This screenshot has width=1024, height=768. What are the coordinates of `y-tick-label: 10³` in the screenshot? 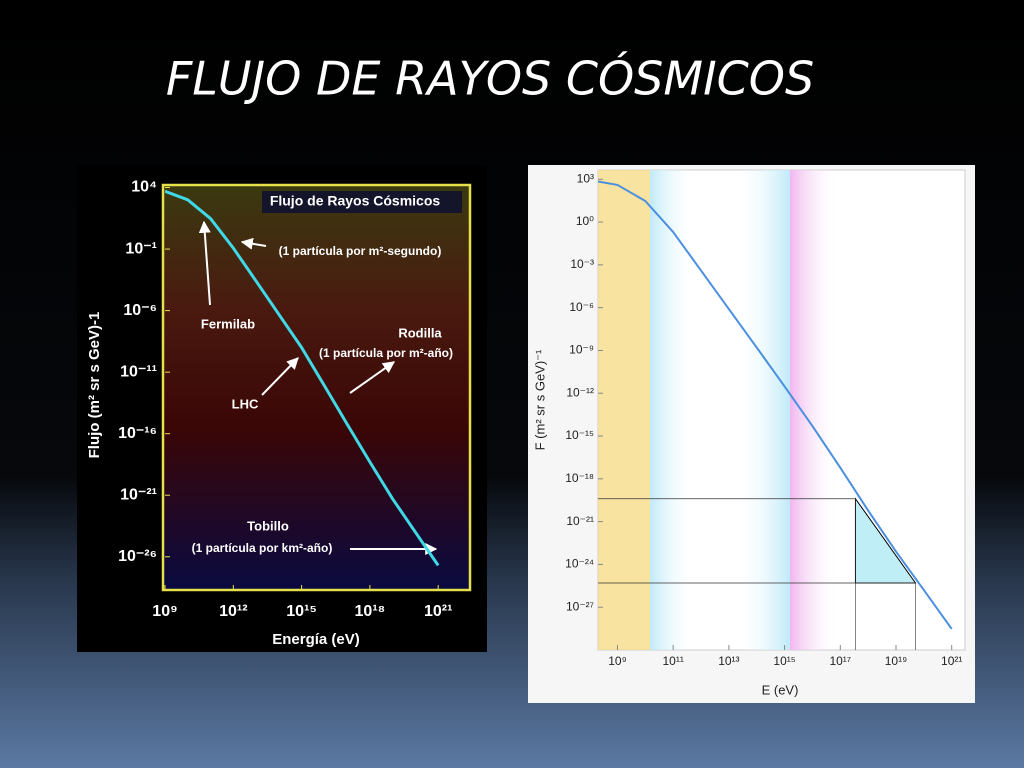 It's located at (585, 178).